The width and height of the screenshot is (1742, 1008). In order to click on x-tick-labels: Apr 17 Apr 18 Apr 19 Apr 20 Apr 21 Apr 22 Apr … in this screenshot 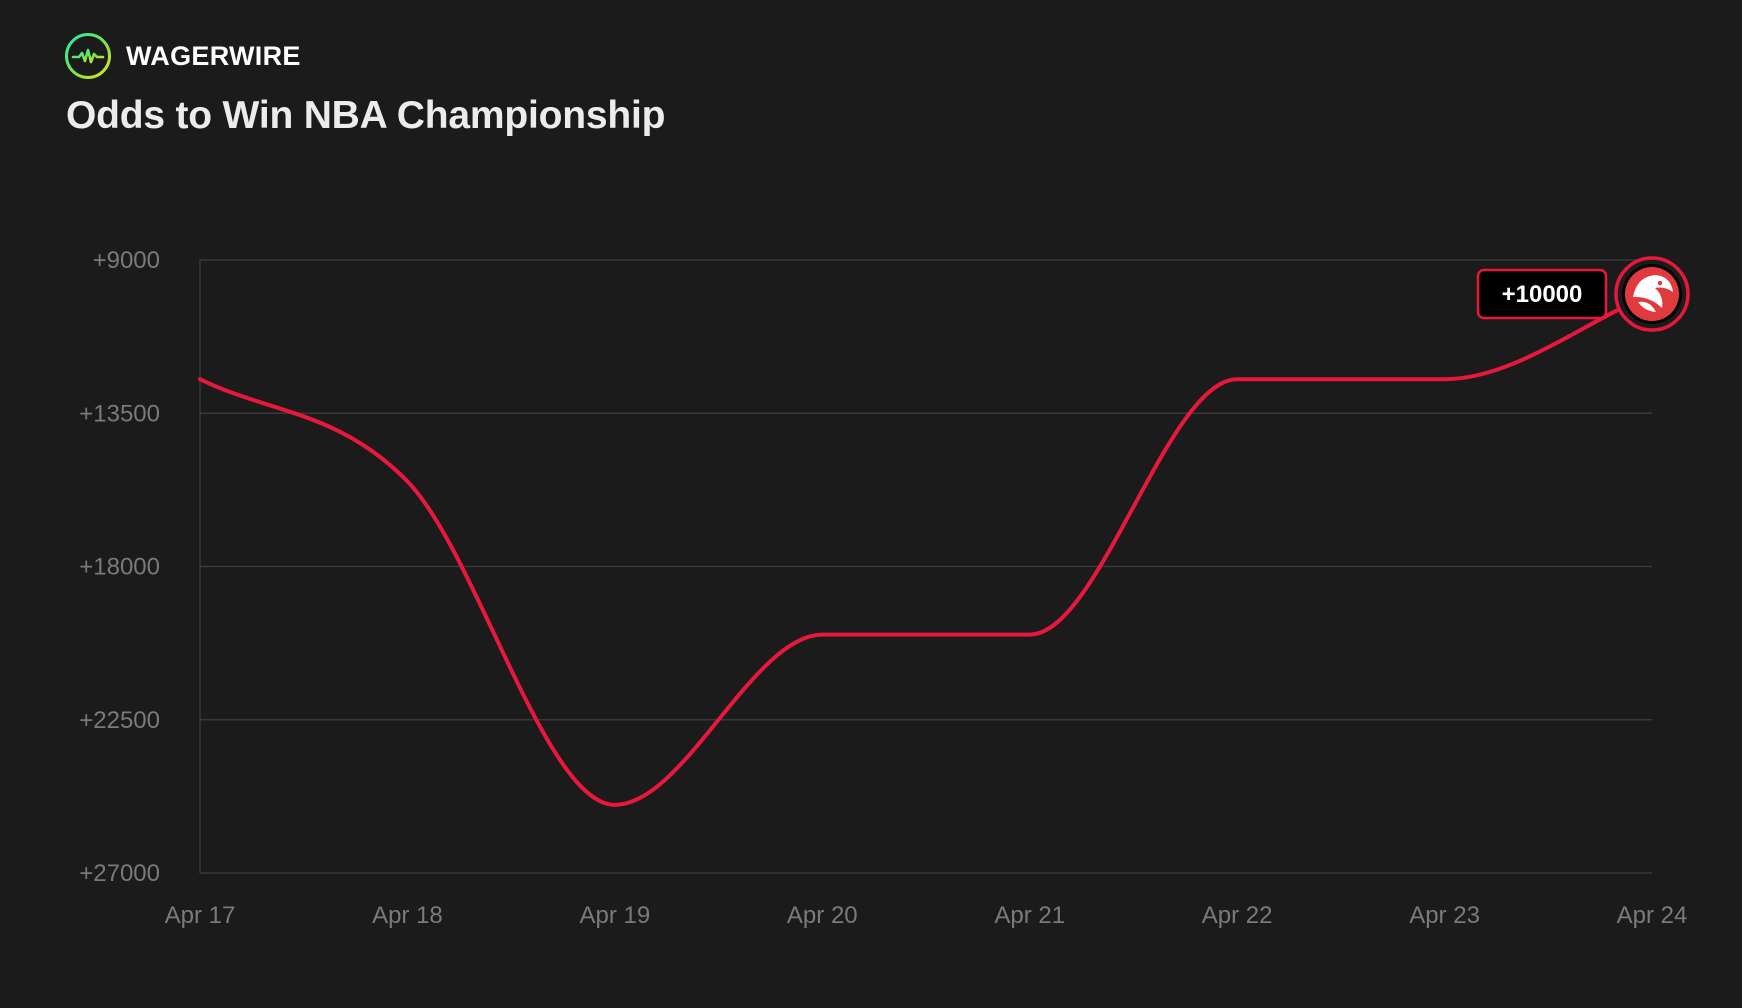, I will do `click(926, 915)`.